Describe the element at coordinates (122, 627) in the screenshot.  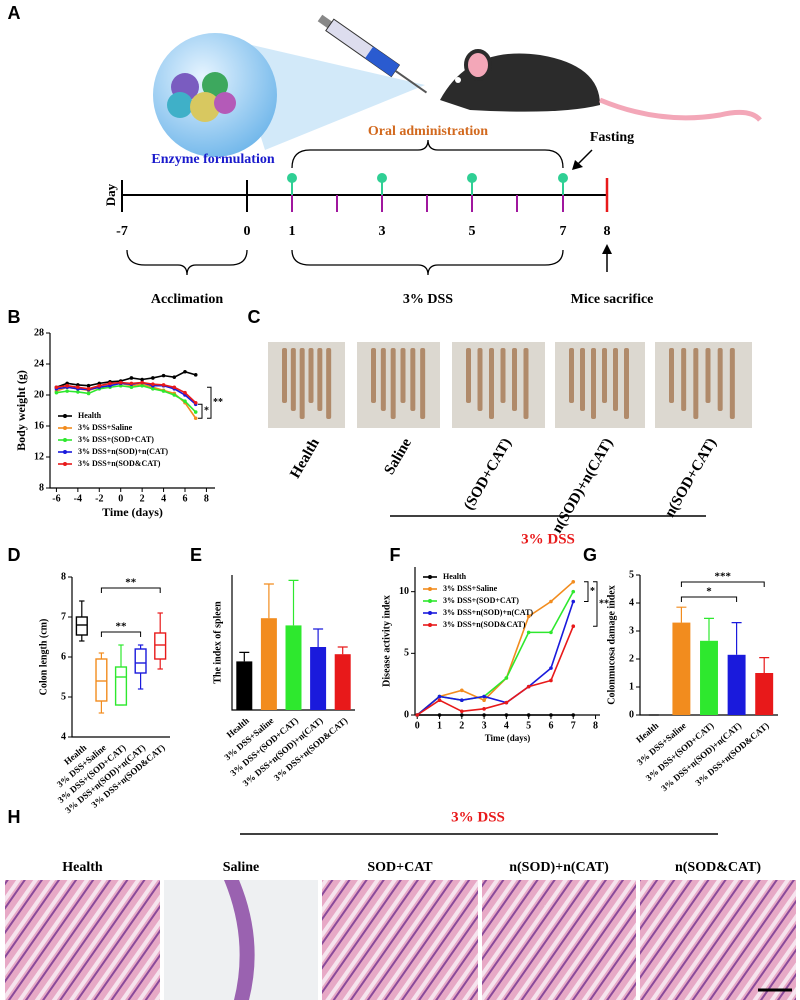
I see `significance-label: **` at that location.